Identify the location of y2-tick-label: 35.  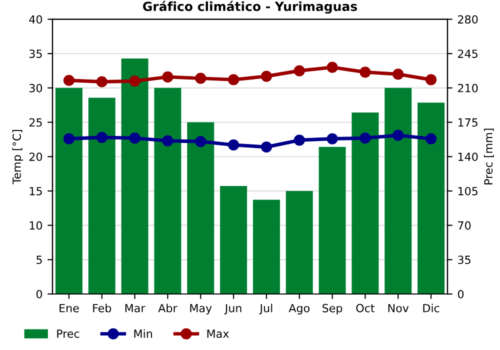
(464, 260).